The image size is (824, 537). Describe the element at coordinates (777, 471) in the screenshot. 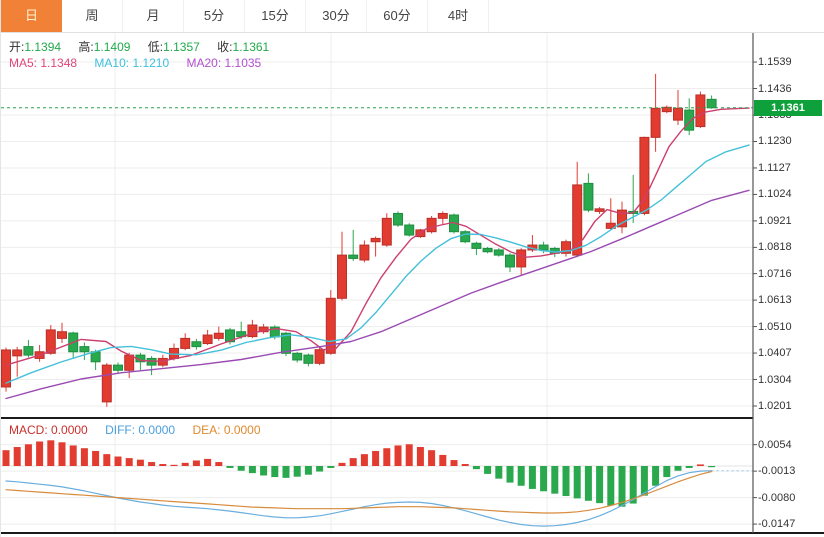

I see `macd-axis-label: -0.0013` at that location.